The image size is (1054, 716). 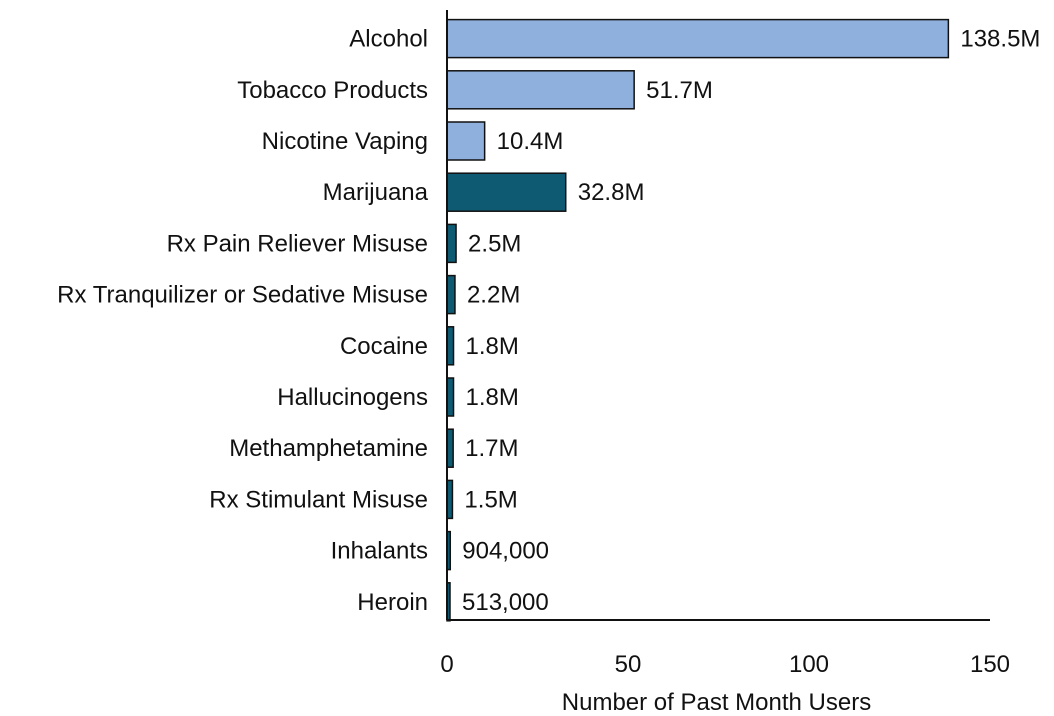 I want to click on value-label-rx-stimulant-misuse: 1.5M, so click(x=490, y=499).